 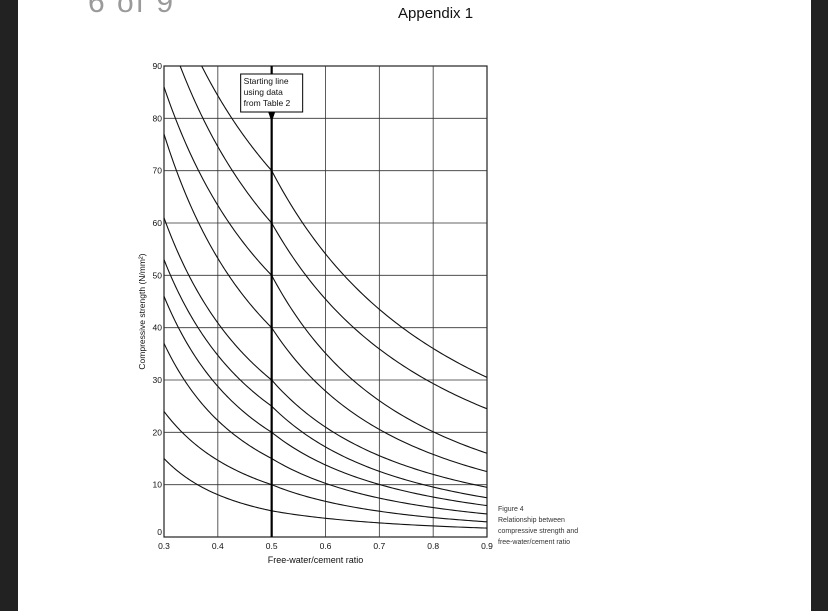 I want to click on y-tick-label: 50, so click(x=158, y=275).